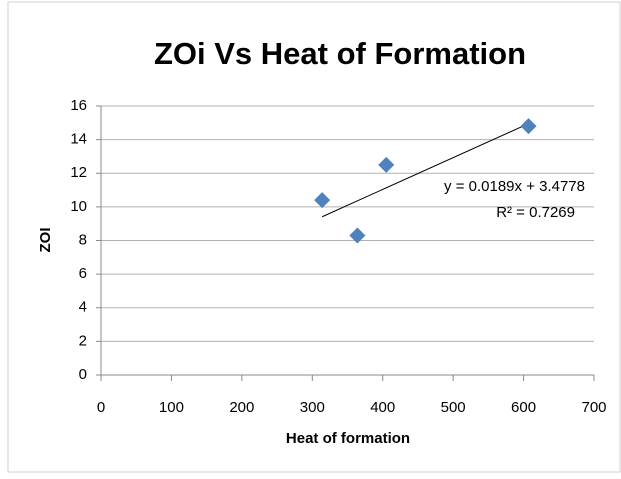  I want to click on x-tick-label: 500, so click(453, 407).